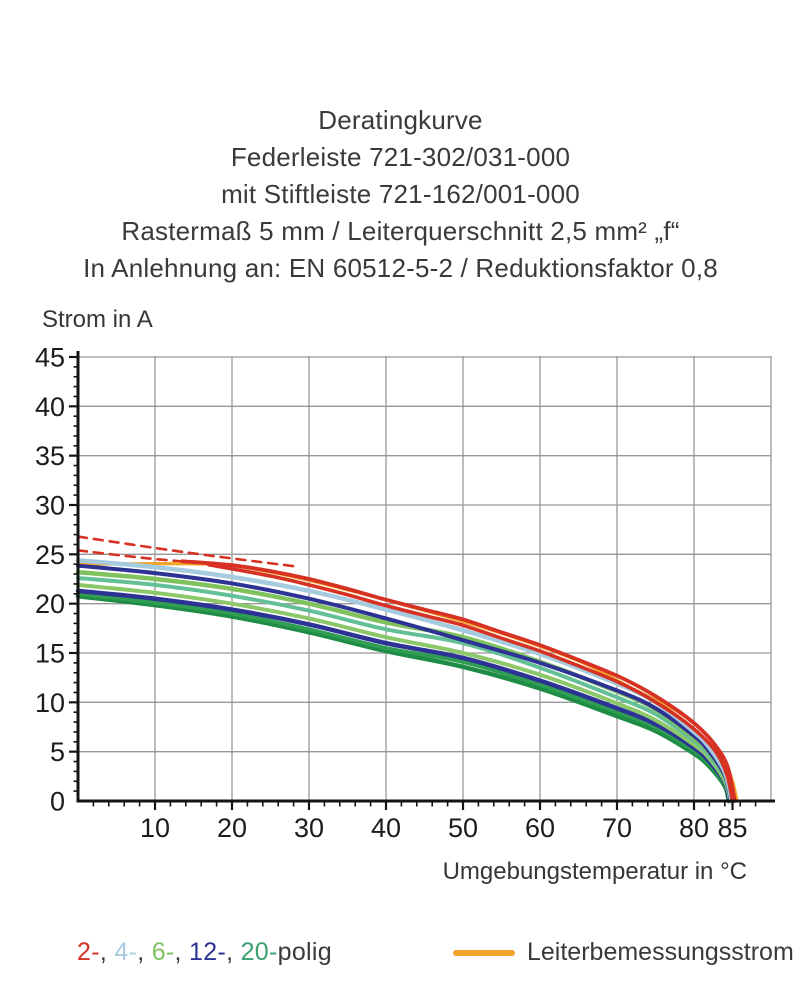  What do you see at coordinates (185, 551) in the screenshot?
I see `curve-2-polig` at bounding box center [185, 551].